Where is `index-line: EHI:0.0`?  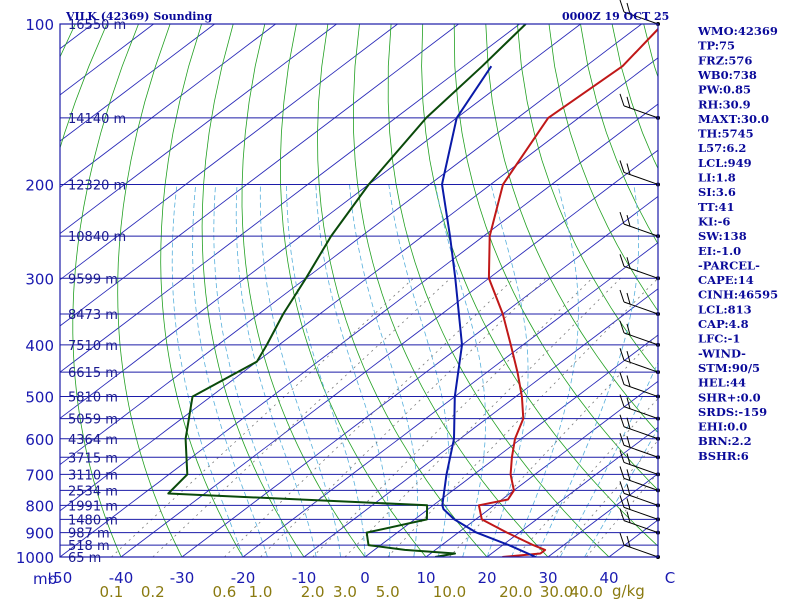
index-line: EHI:0.0 is located at coordinates (722, 427).